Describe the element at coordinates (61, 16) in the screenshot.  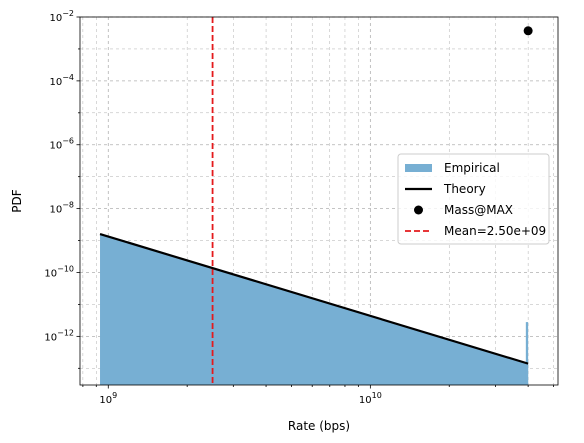
I see `y-tick-label: 10⁻²` at that location.